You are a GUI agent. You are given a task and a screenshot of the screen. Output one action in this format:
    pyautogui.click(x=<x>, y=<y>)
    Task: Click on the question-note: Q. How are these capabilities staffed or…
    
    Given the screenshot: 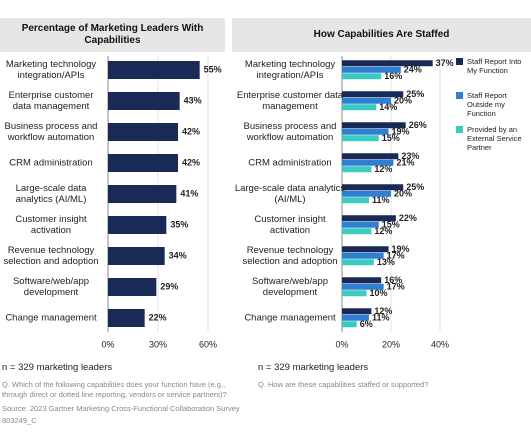 What is the action you would take?
    pyautogui.click(x=343, y=384)
    